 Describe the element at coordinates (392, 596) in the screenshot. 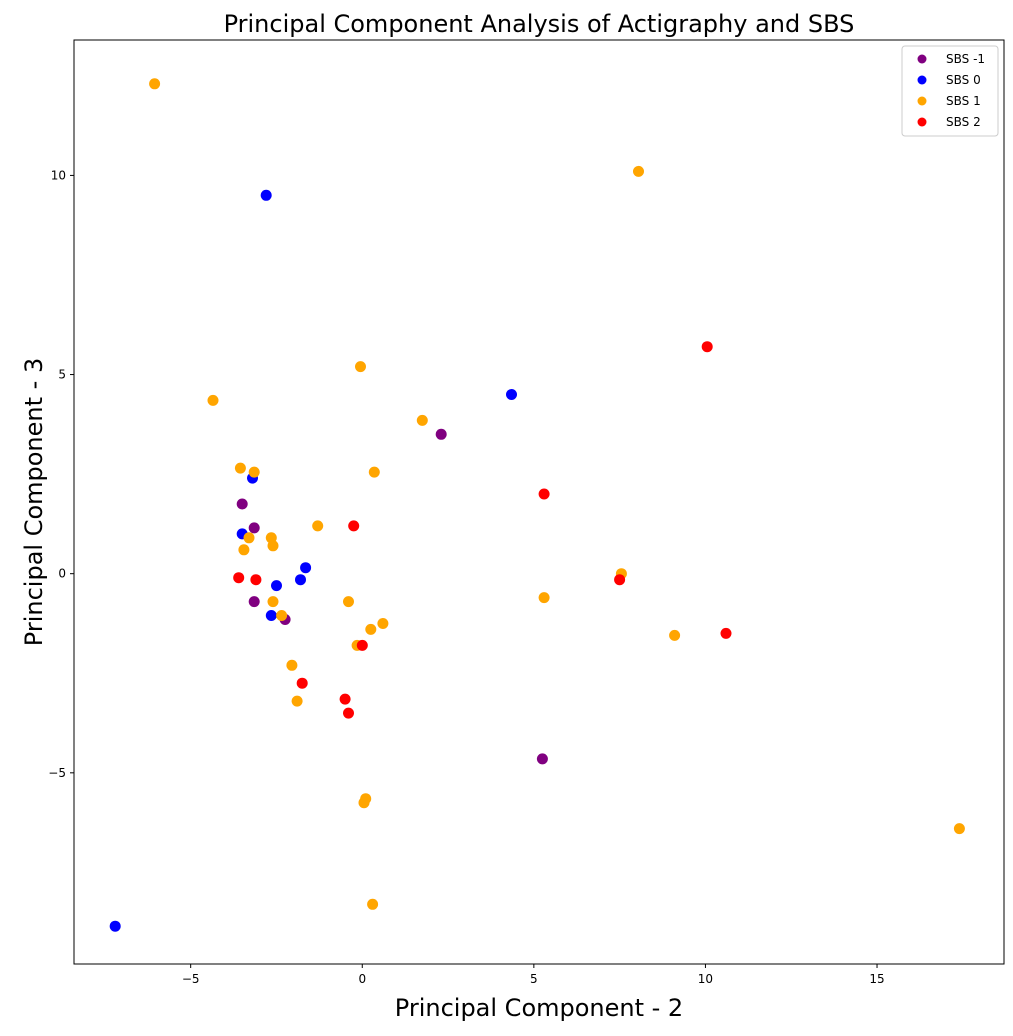

I see `series-sbs--1` at that location.